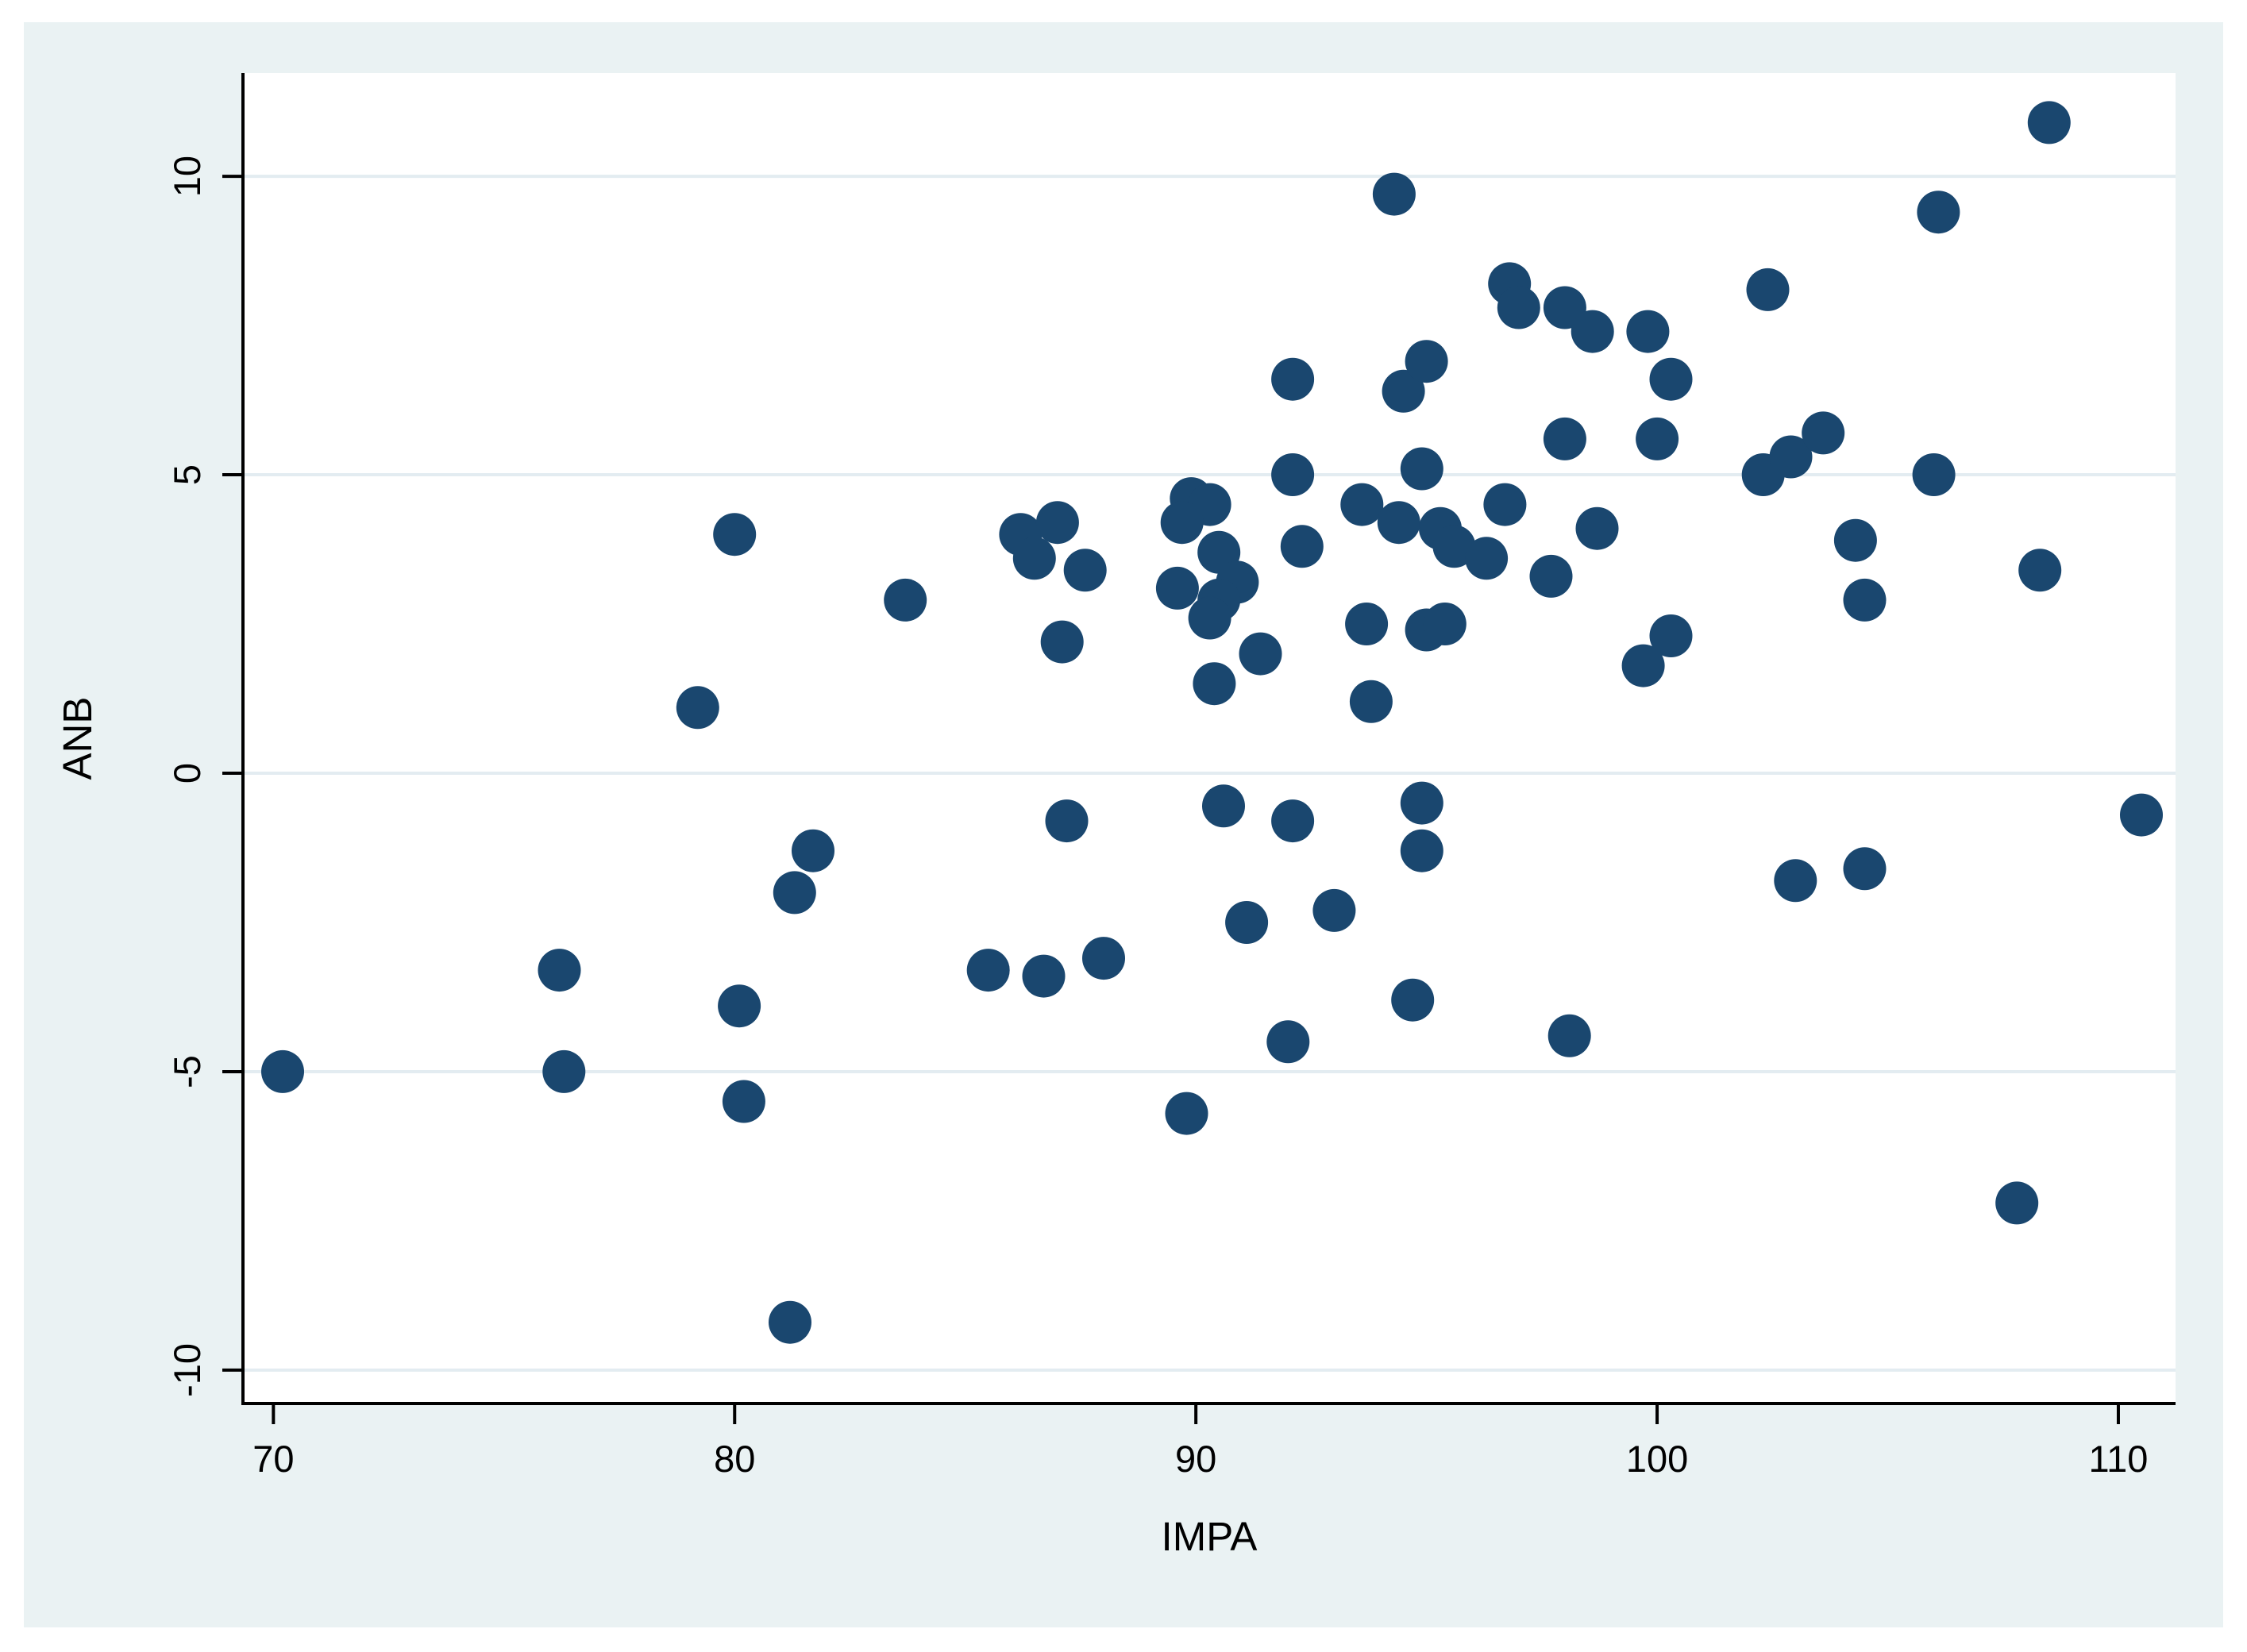 This screenshot has height=1652, width=2247. I want to click on y-tick-label-5: 5, so click(187, 475).